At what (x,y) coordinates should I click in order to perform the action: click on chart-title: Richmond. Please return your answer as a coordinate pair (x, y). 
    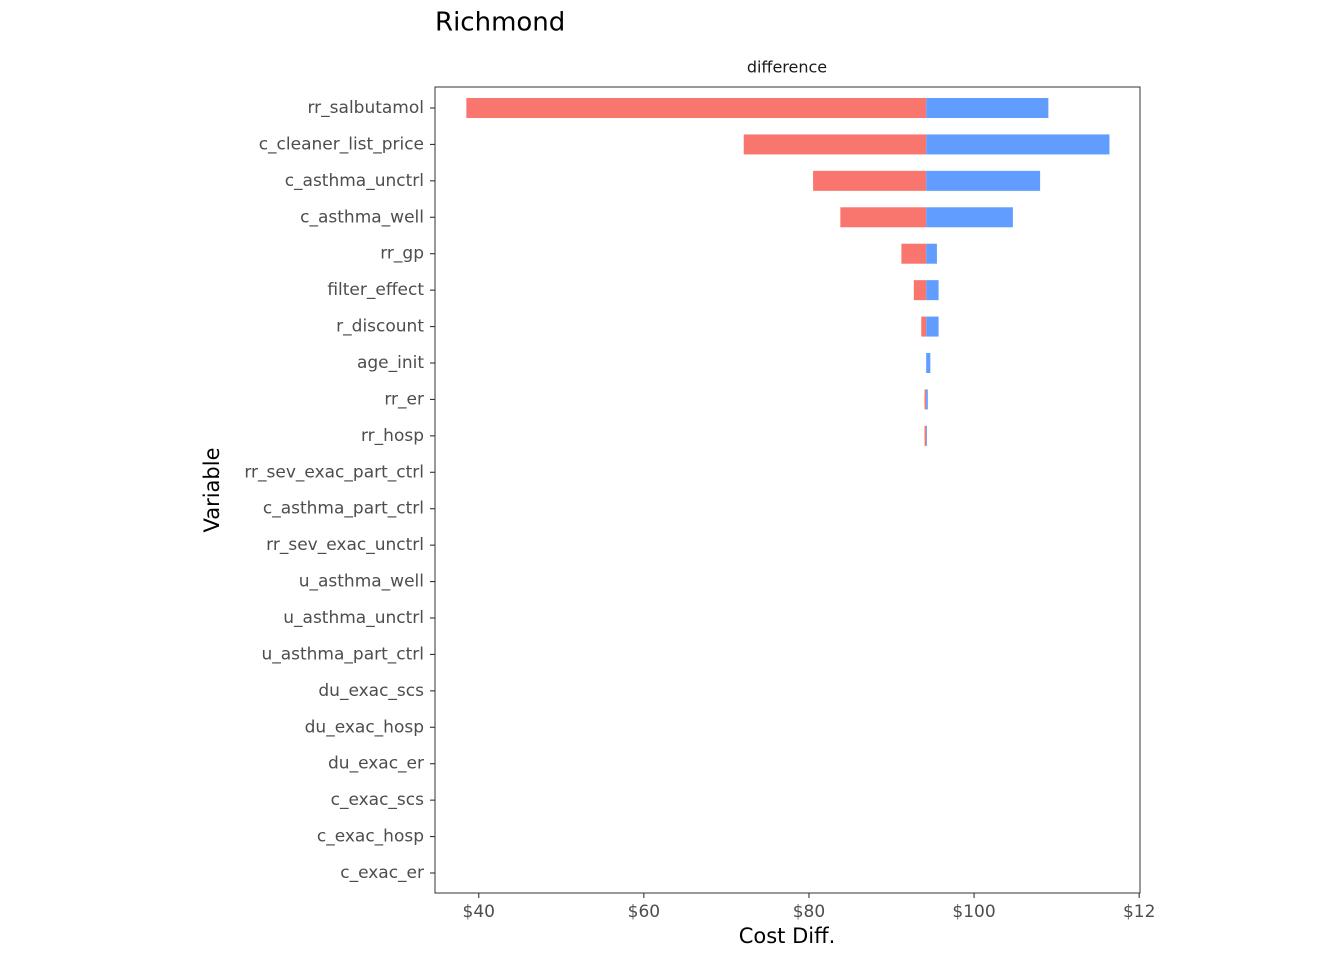
    Looking at the image, I should click on (500, 23).